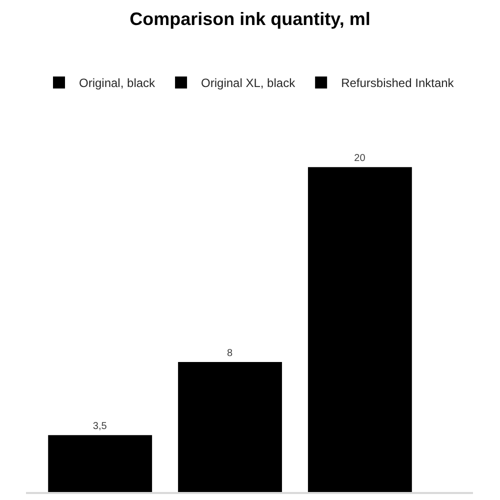  Describe the element at coordinates (360, 158) in the screenshot. I see `data-label: 20` at that location.